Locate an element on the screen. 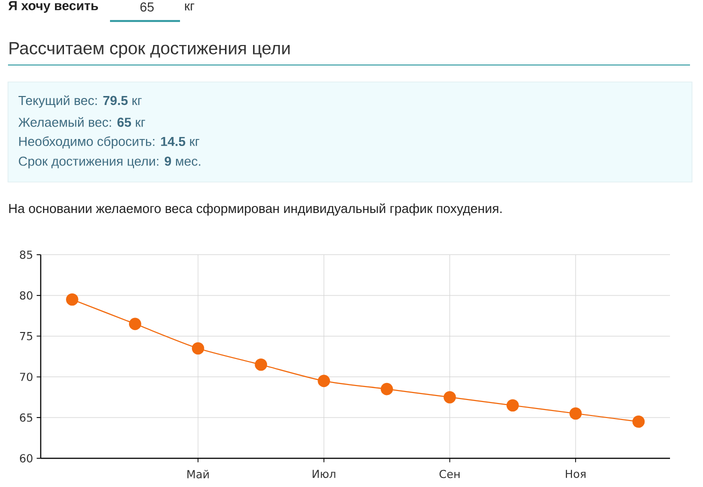 This screenshot has width=703, height=487. text: На основании желаемого веса сформирован индивидуальный график похудения. is located at coordinates (255, 209).